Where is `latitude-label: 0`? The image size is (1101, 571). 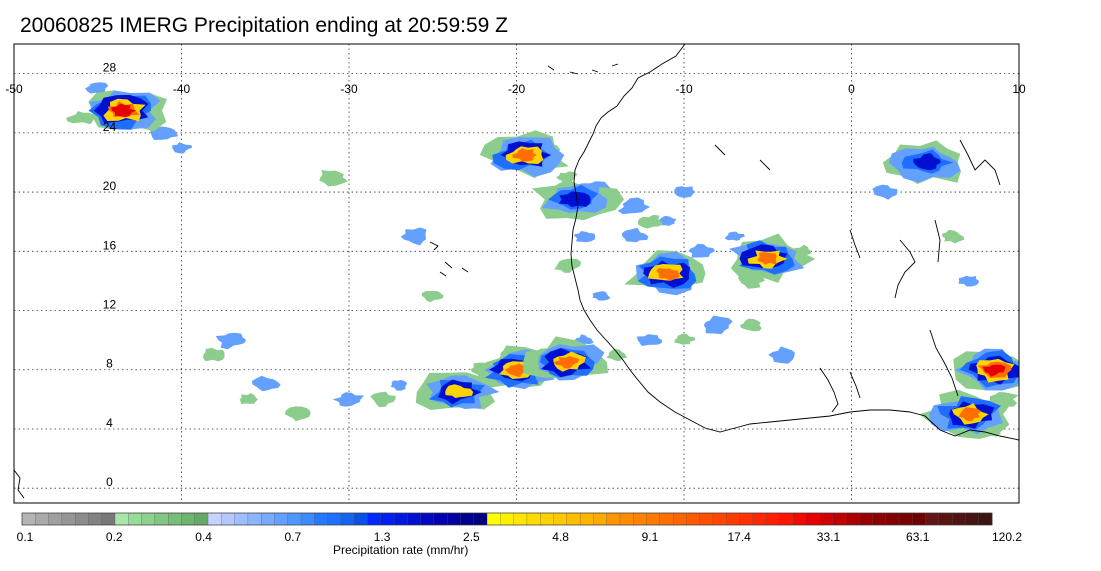 latitude-label: 0 is located at coordinates (109, 482).